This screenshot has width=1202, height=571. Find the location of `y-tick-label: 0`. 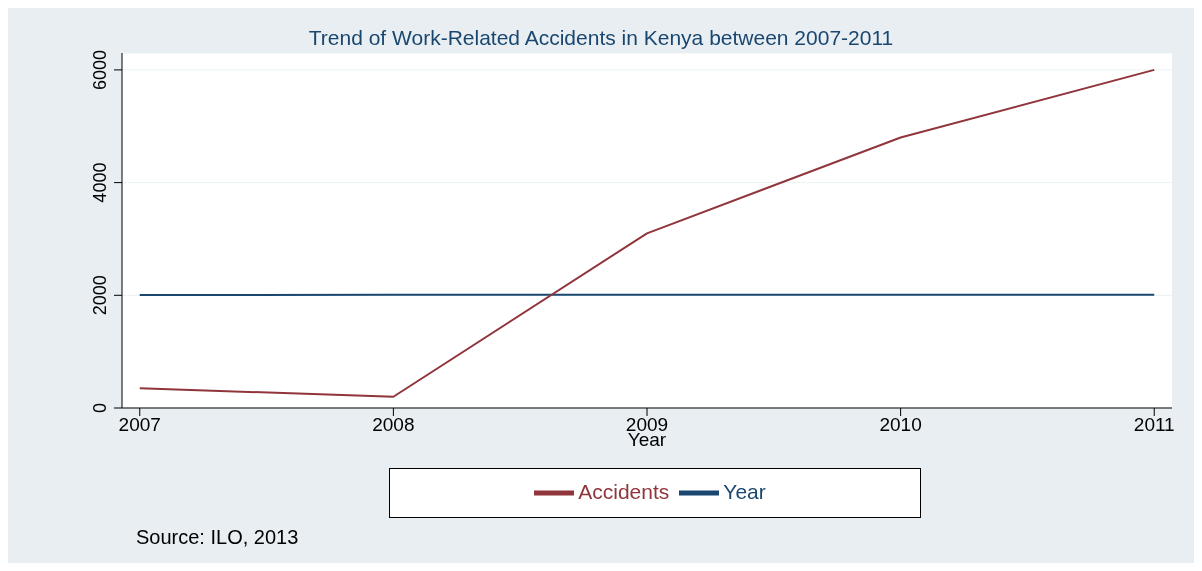

y-tick-label: 0 is located at coordinates (100, 408).